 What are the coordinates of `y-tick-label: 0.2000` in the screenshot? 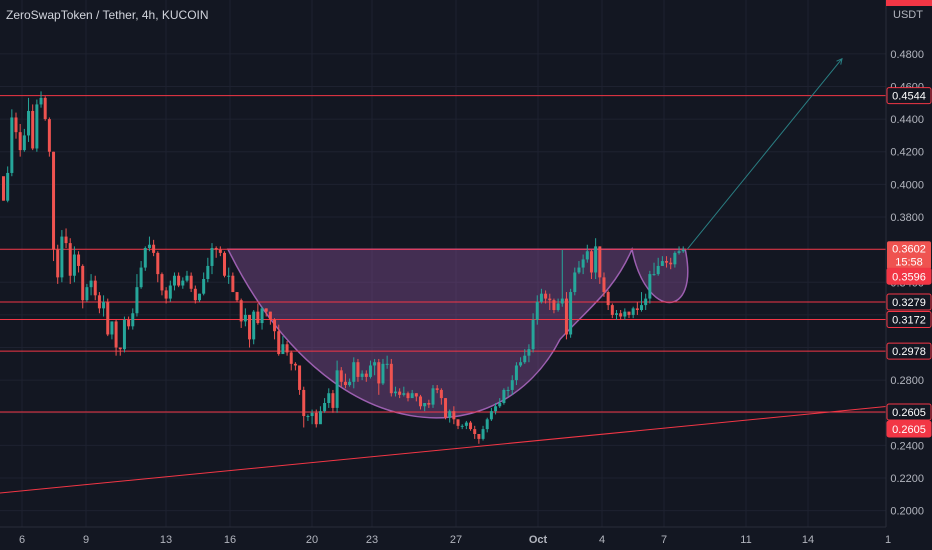 It's located at (907, 512).